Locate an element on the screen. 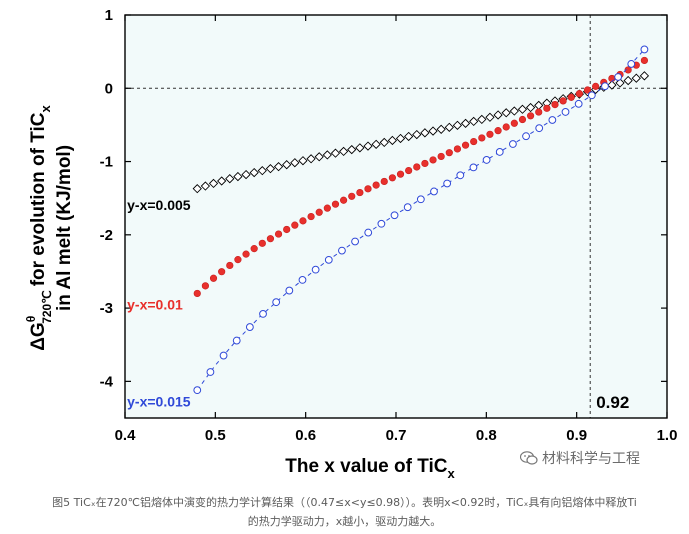 This screenshot has width=689, height=534. x-tick-label: 0.8 is located at coordinates (486, 435).